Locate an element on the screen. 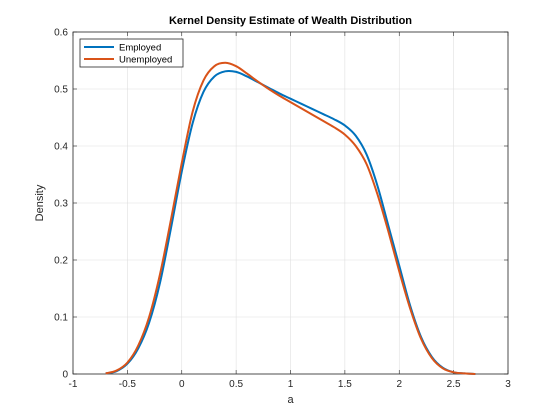 This screenshot has height=420, width=560. legend-label-employed: Employed is located at coordinates (140, 47).